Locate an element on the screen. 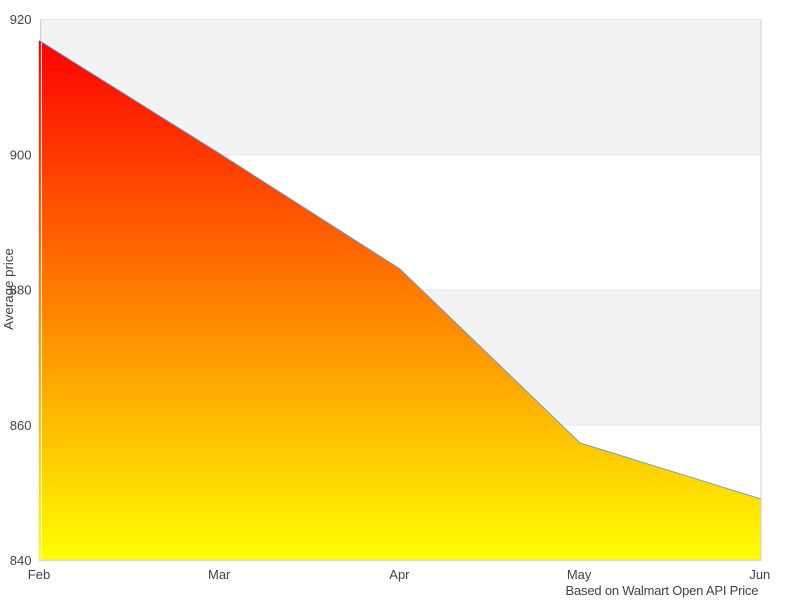  svg-text: Mar is located at coordinates (219, 574).